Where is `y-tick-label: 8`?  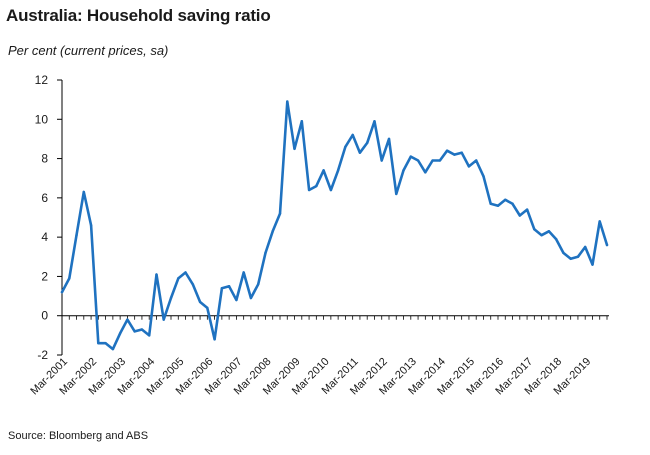
y-tick-label: 8 is located at coordinates (44, 159).